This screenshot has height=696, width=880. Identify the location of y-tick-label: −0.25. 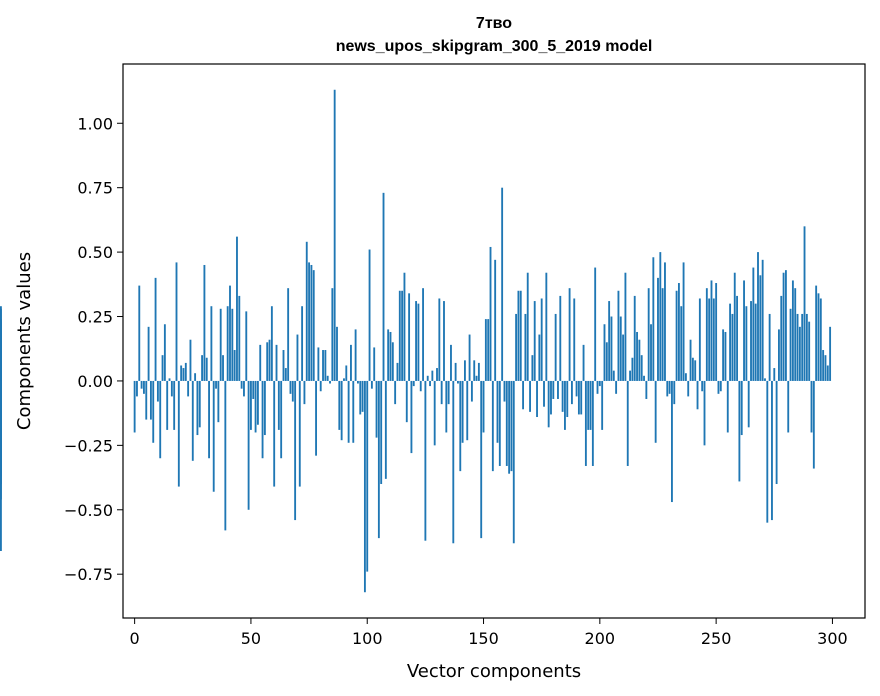
(88, 445).